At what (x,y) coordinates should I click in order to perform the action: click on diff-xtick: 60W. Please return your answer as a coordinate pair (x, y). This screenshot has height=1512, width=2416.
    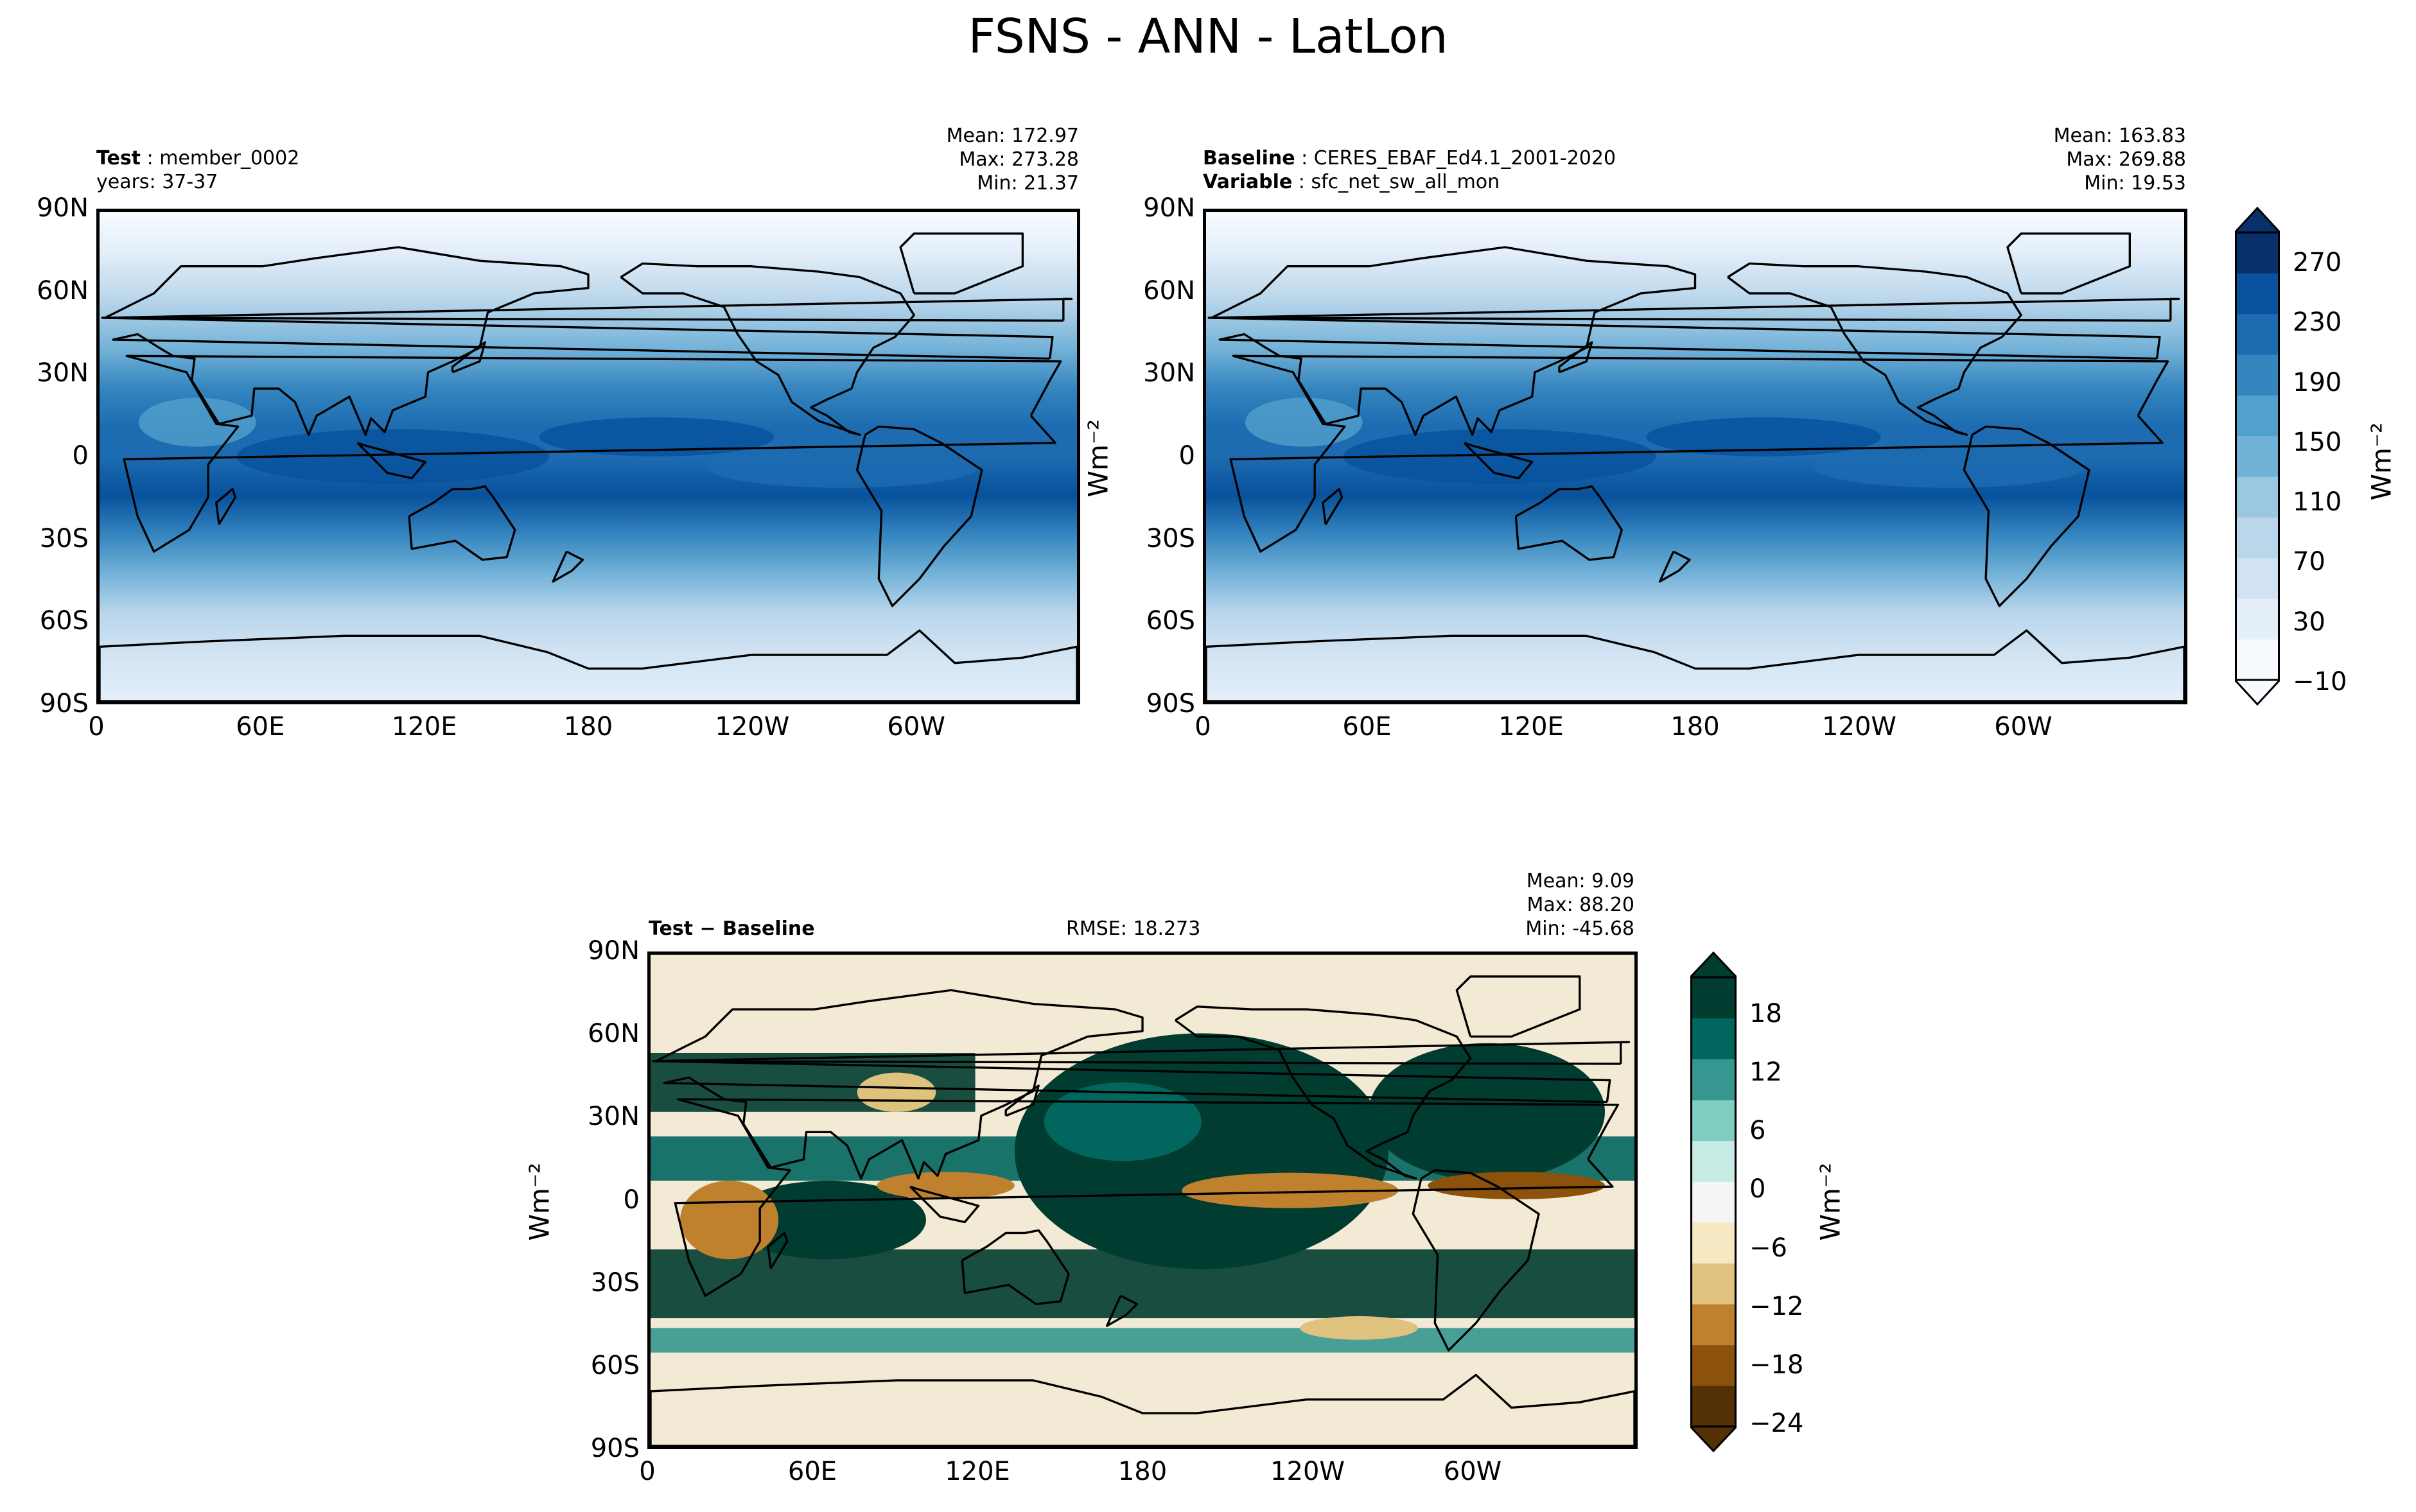
    Looking at the image, I should click on (1472, 1471).